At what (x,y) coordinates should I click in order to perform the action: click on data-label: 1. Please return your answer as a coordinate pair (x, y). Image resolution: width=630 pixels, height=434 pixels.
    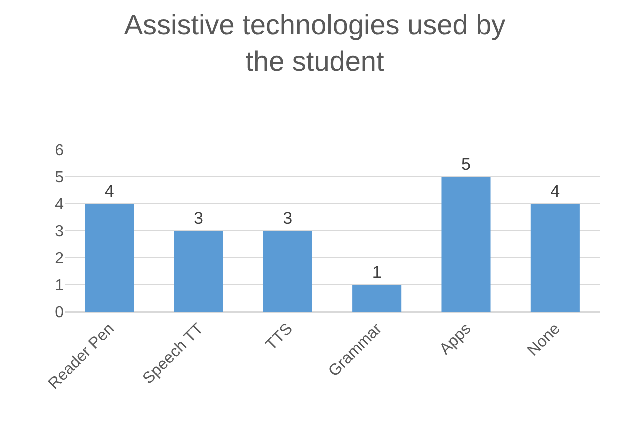
    Looking at the image, I should click on (377, 272).